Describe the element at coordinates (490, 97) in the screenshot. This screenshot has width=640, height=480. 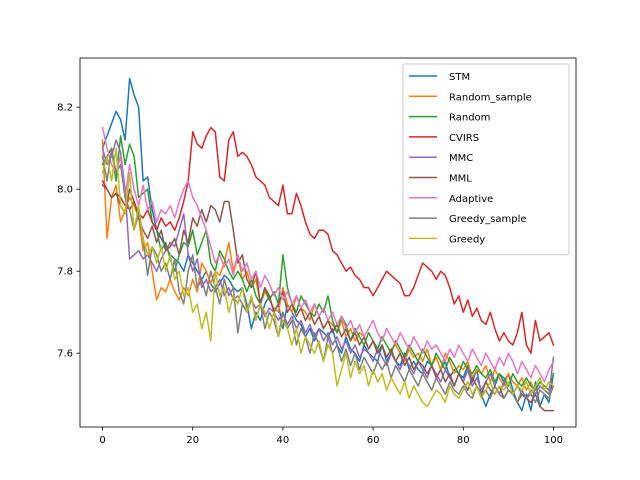
I see `legend-label-random-sample: Random_sample` at that location.